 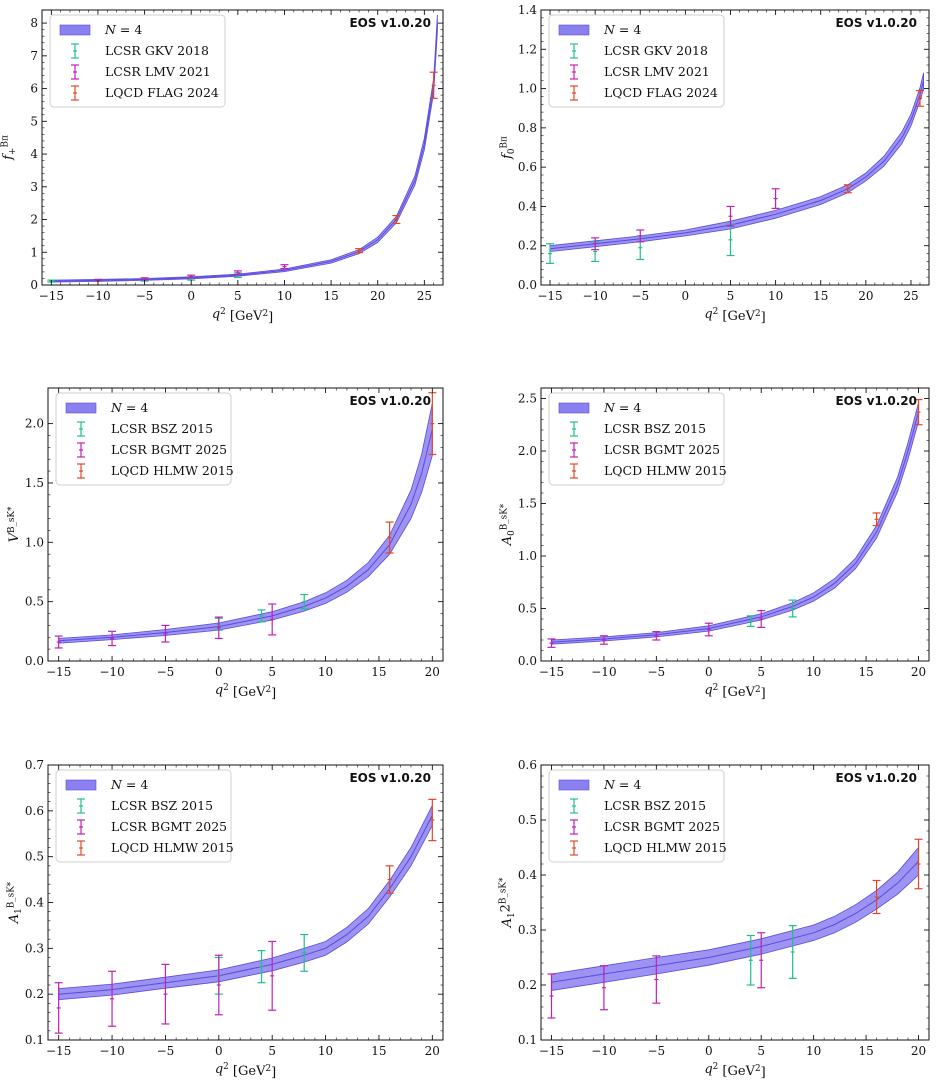 I want to click on x-tick-label: −5, so click(x=656, y=1051).